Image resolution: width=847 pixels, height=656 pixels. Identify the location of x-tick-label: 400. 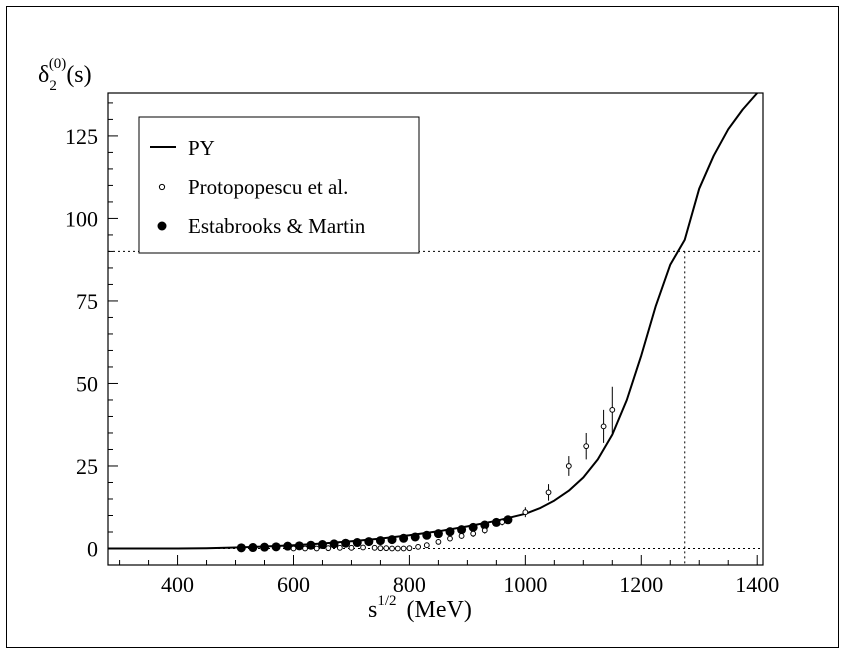
(177, 584).